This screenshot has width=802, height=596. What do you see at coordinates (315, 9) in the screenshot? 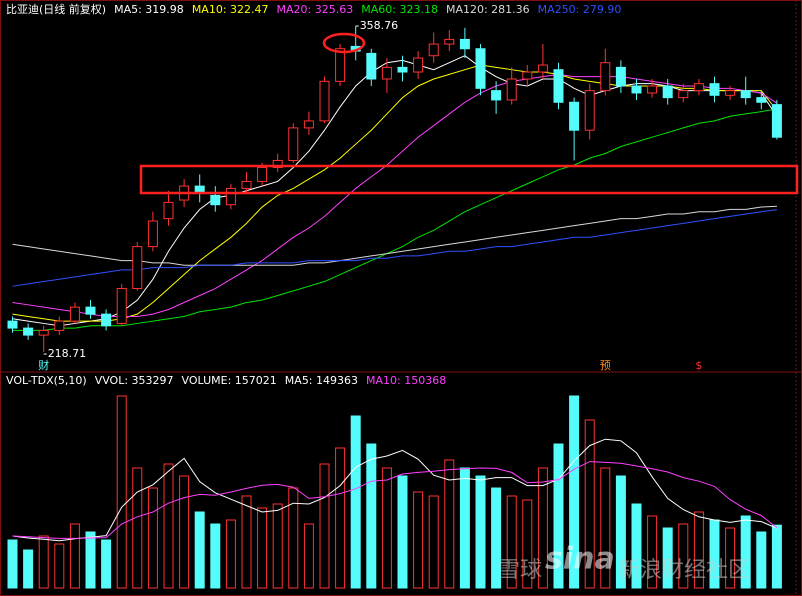
I see `legend-entry: MA20: 325.63` at bounding box center [315, 9].